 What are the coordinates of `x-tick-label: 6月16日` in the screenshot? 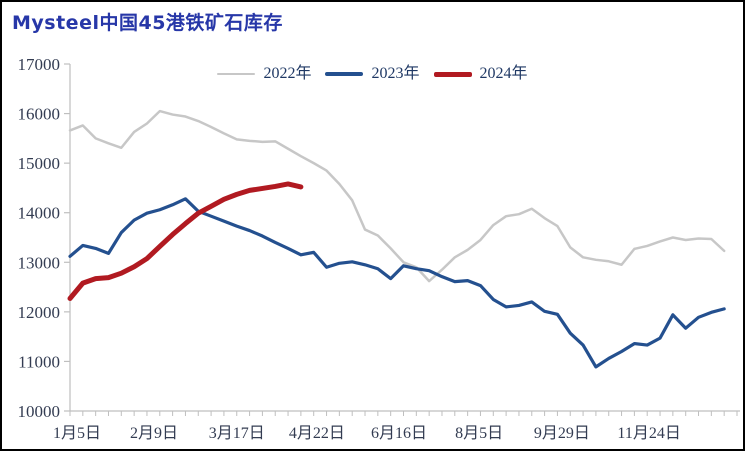 It's located at (399, 433).